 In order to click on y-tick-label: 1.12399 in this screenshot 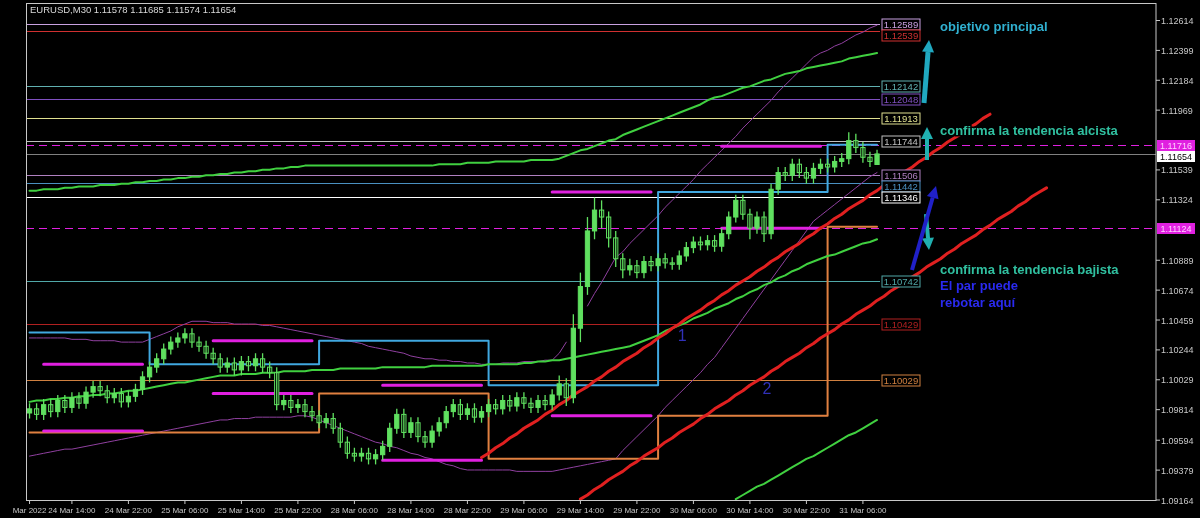, I will do `click(1177, 50)`.